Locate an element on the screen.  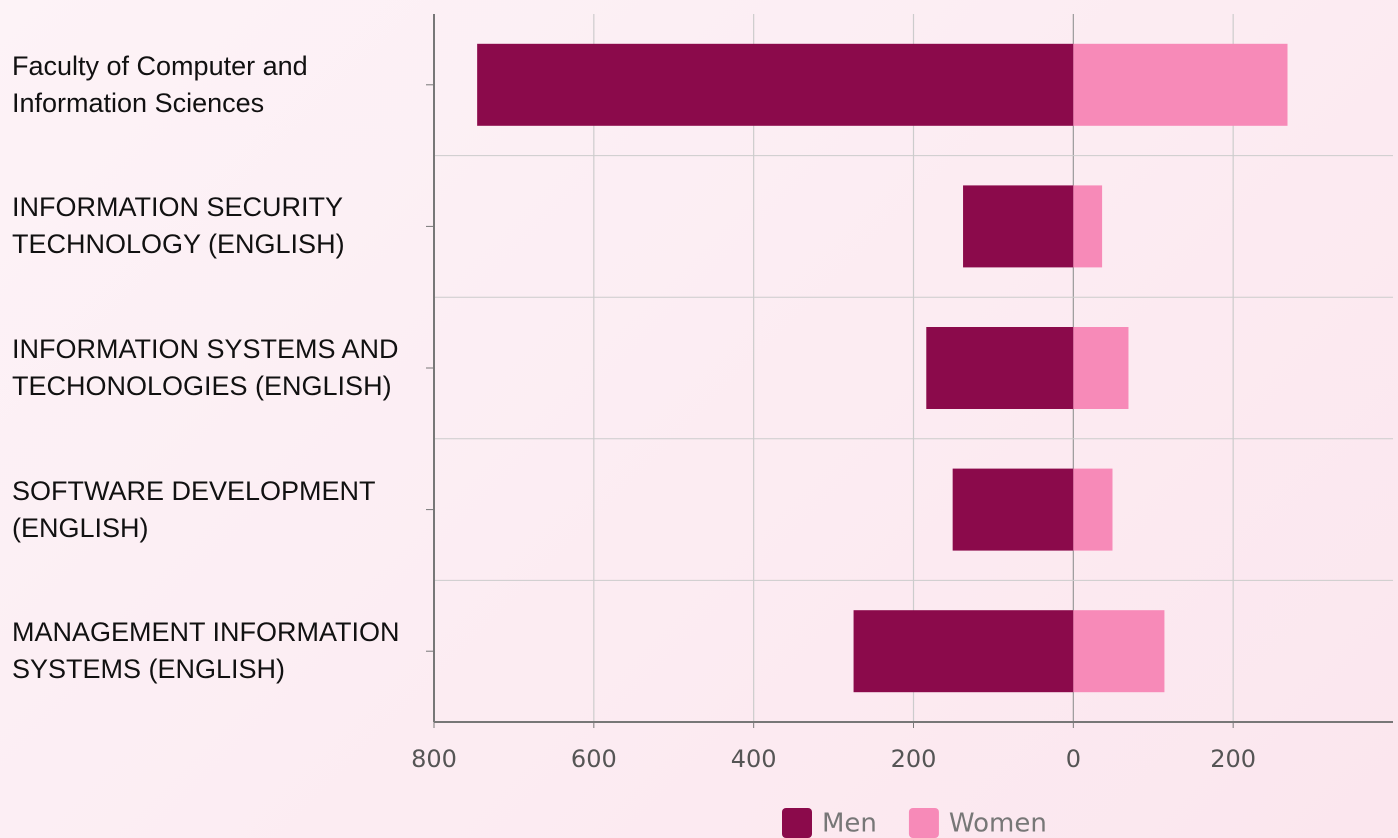
category-label: MANAGEMENT INFORMATION SYSTEMS (ENGLISH) is located at coordinates (206, 651).